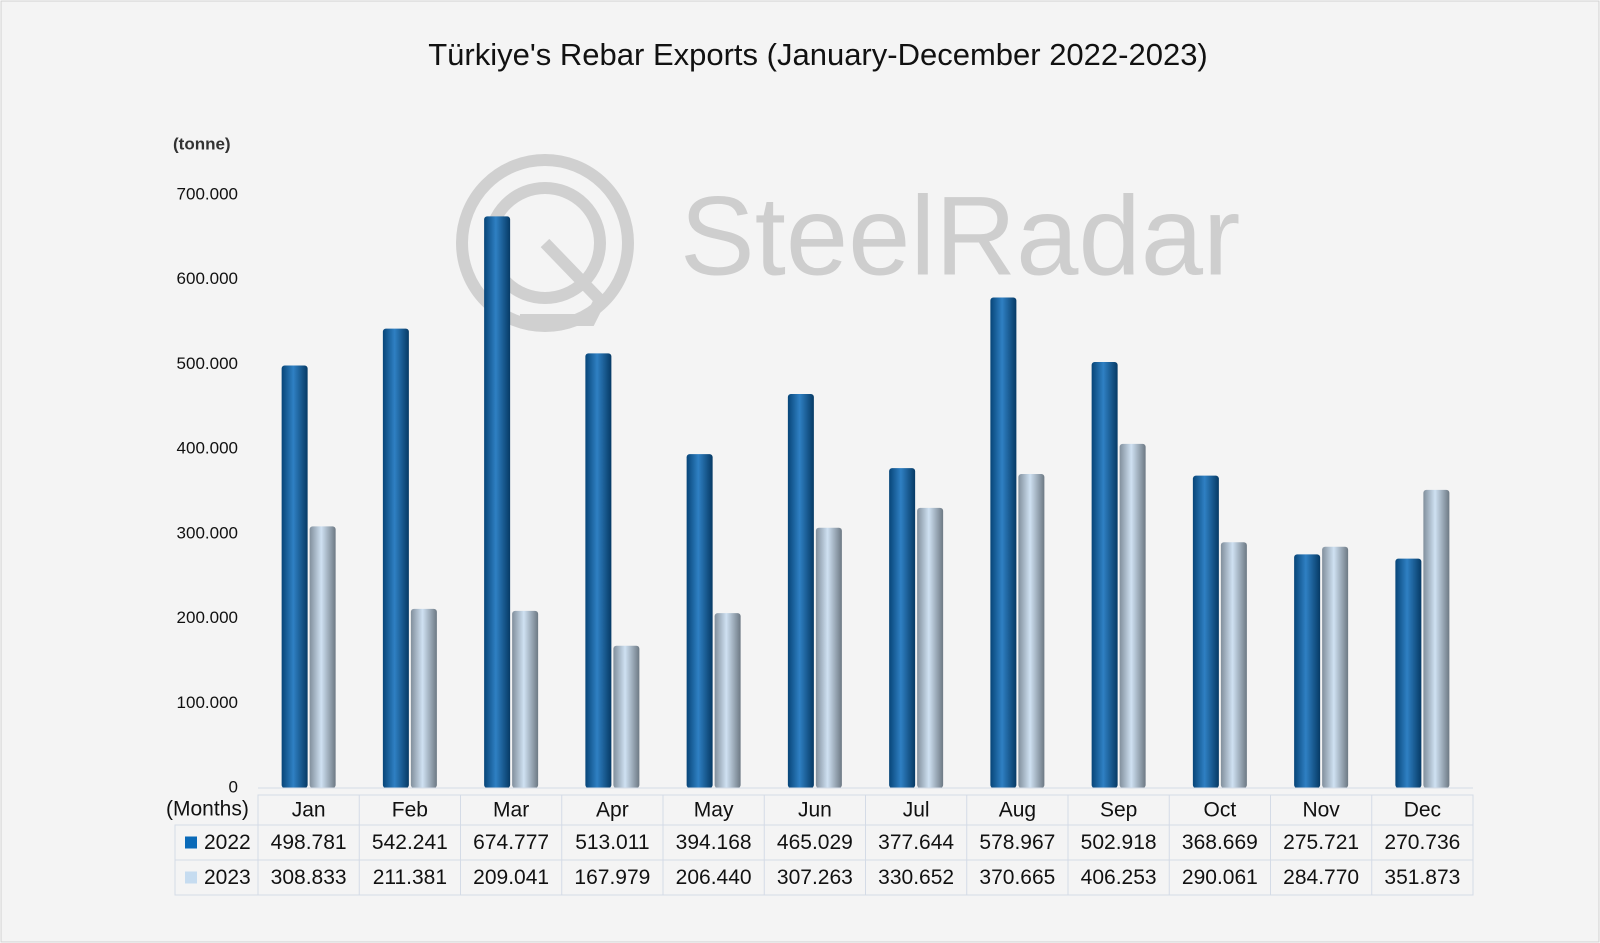 The image size is (1600, 943). What do you see at coordinates (1422, 877) in the screenshot?
I see `value-label: 351.873` at bounding box center [1422, 877].